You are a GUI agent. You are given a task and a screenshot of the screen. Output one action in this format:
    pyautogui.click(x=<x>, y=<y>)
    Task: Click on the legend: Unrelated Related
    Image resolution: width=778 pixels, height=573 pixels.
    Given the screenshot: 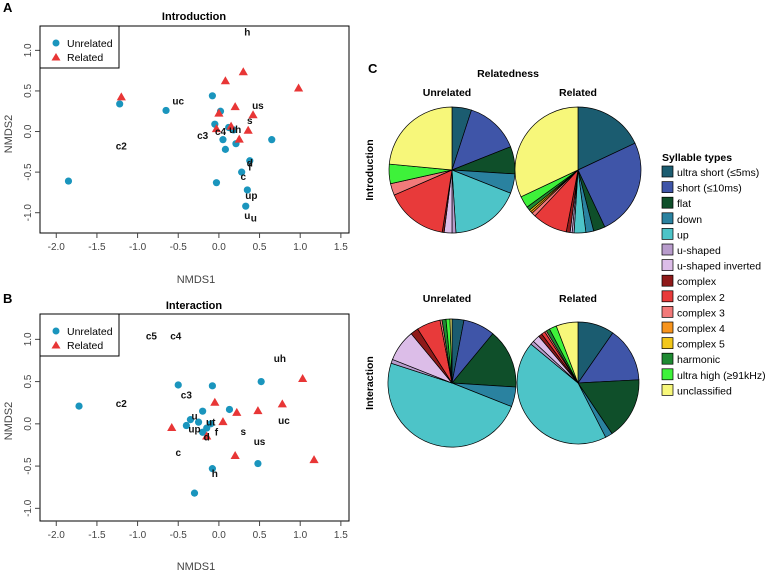 What is the action you would take?
    pyautogui.click(x=79, y=335)
    